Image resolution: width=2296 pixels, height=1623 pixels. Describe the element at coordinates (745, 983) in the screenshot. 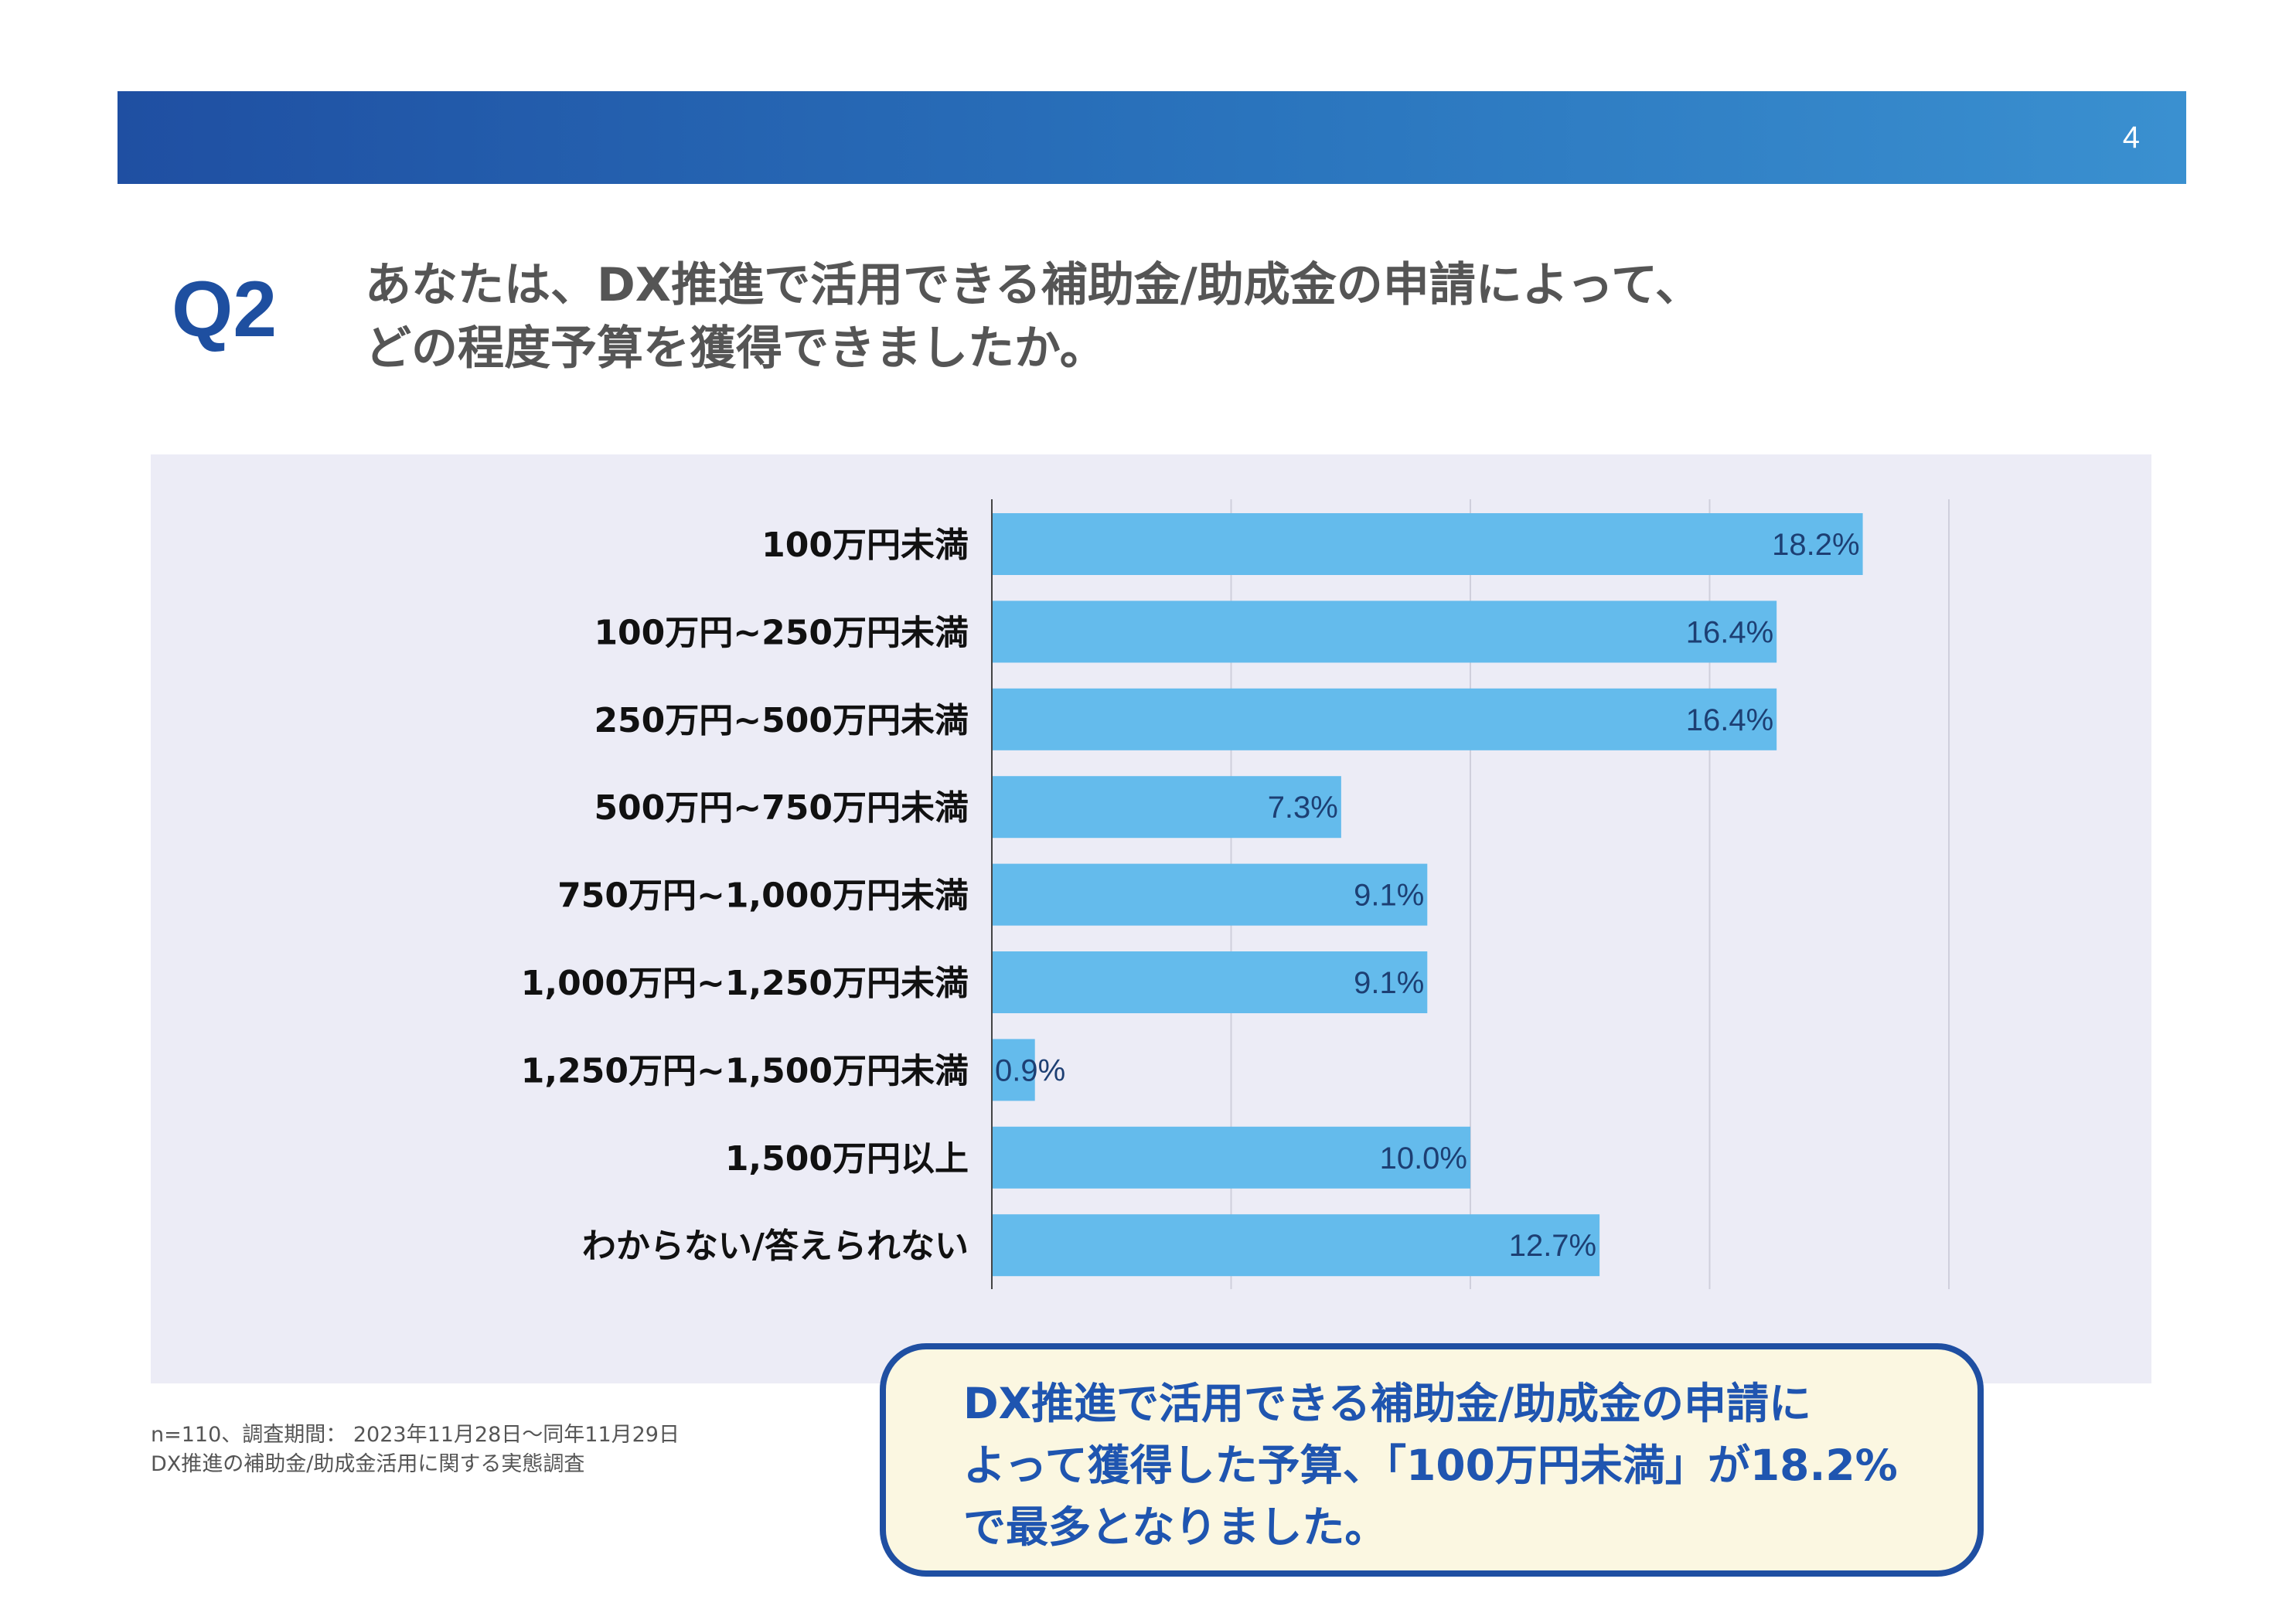

I see `category-label-5: 1,000万円~1,250万円未満` at that location.